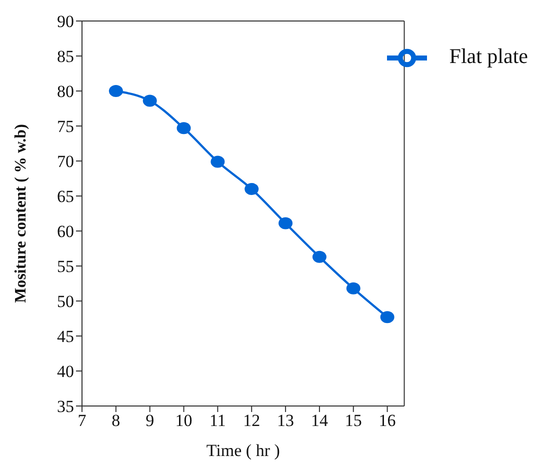 This screenshot has width=558, height=473. Describe the element at coordinates (65, 162) in the screenshot. I see `y-tick-label: 70` at that location.